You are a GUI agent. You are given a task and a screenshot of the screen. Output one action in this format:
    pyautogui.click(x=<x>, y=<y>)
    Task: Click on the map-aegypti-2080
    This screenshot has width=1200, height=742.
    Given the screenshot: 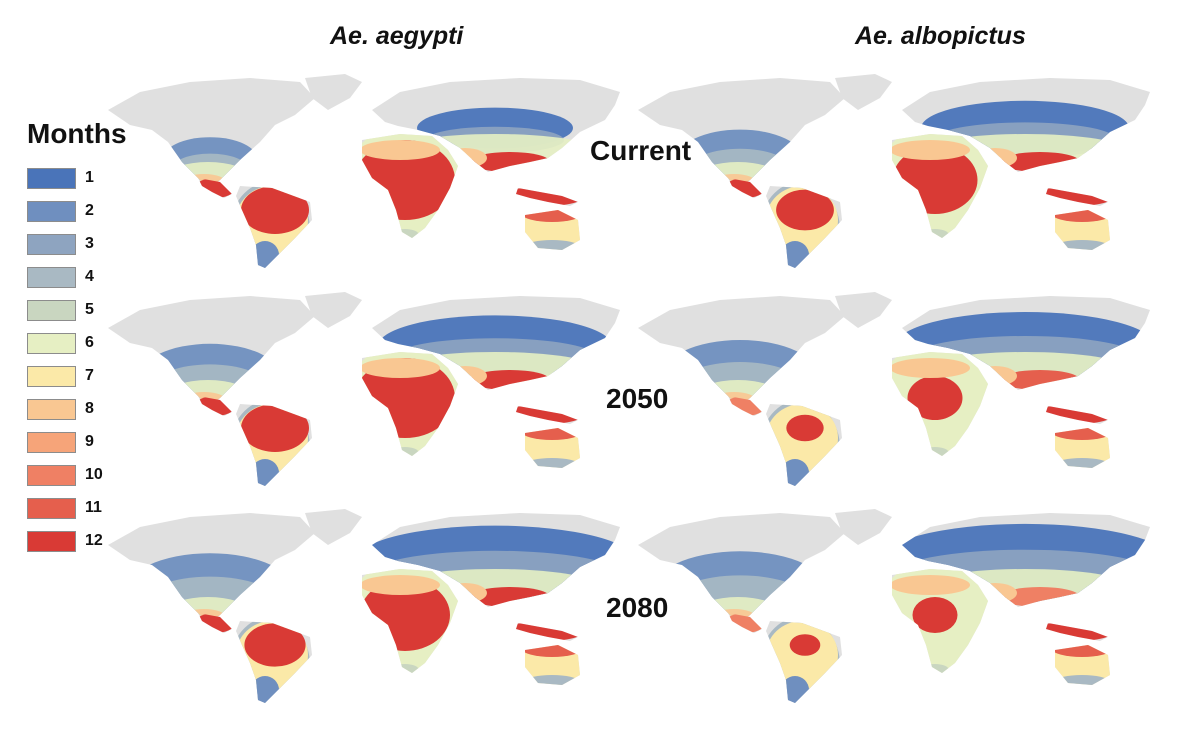 What is the action you would take?
    pyautogui.click(x=370, y=605)
    